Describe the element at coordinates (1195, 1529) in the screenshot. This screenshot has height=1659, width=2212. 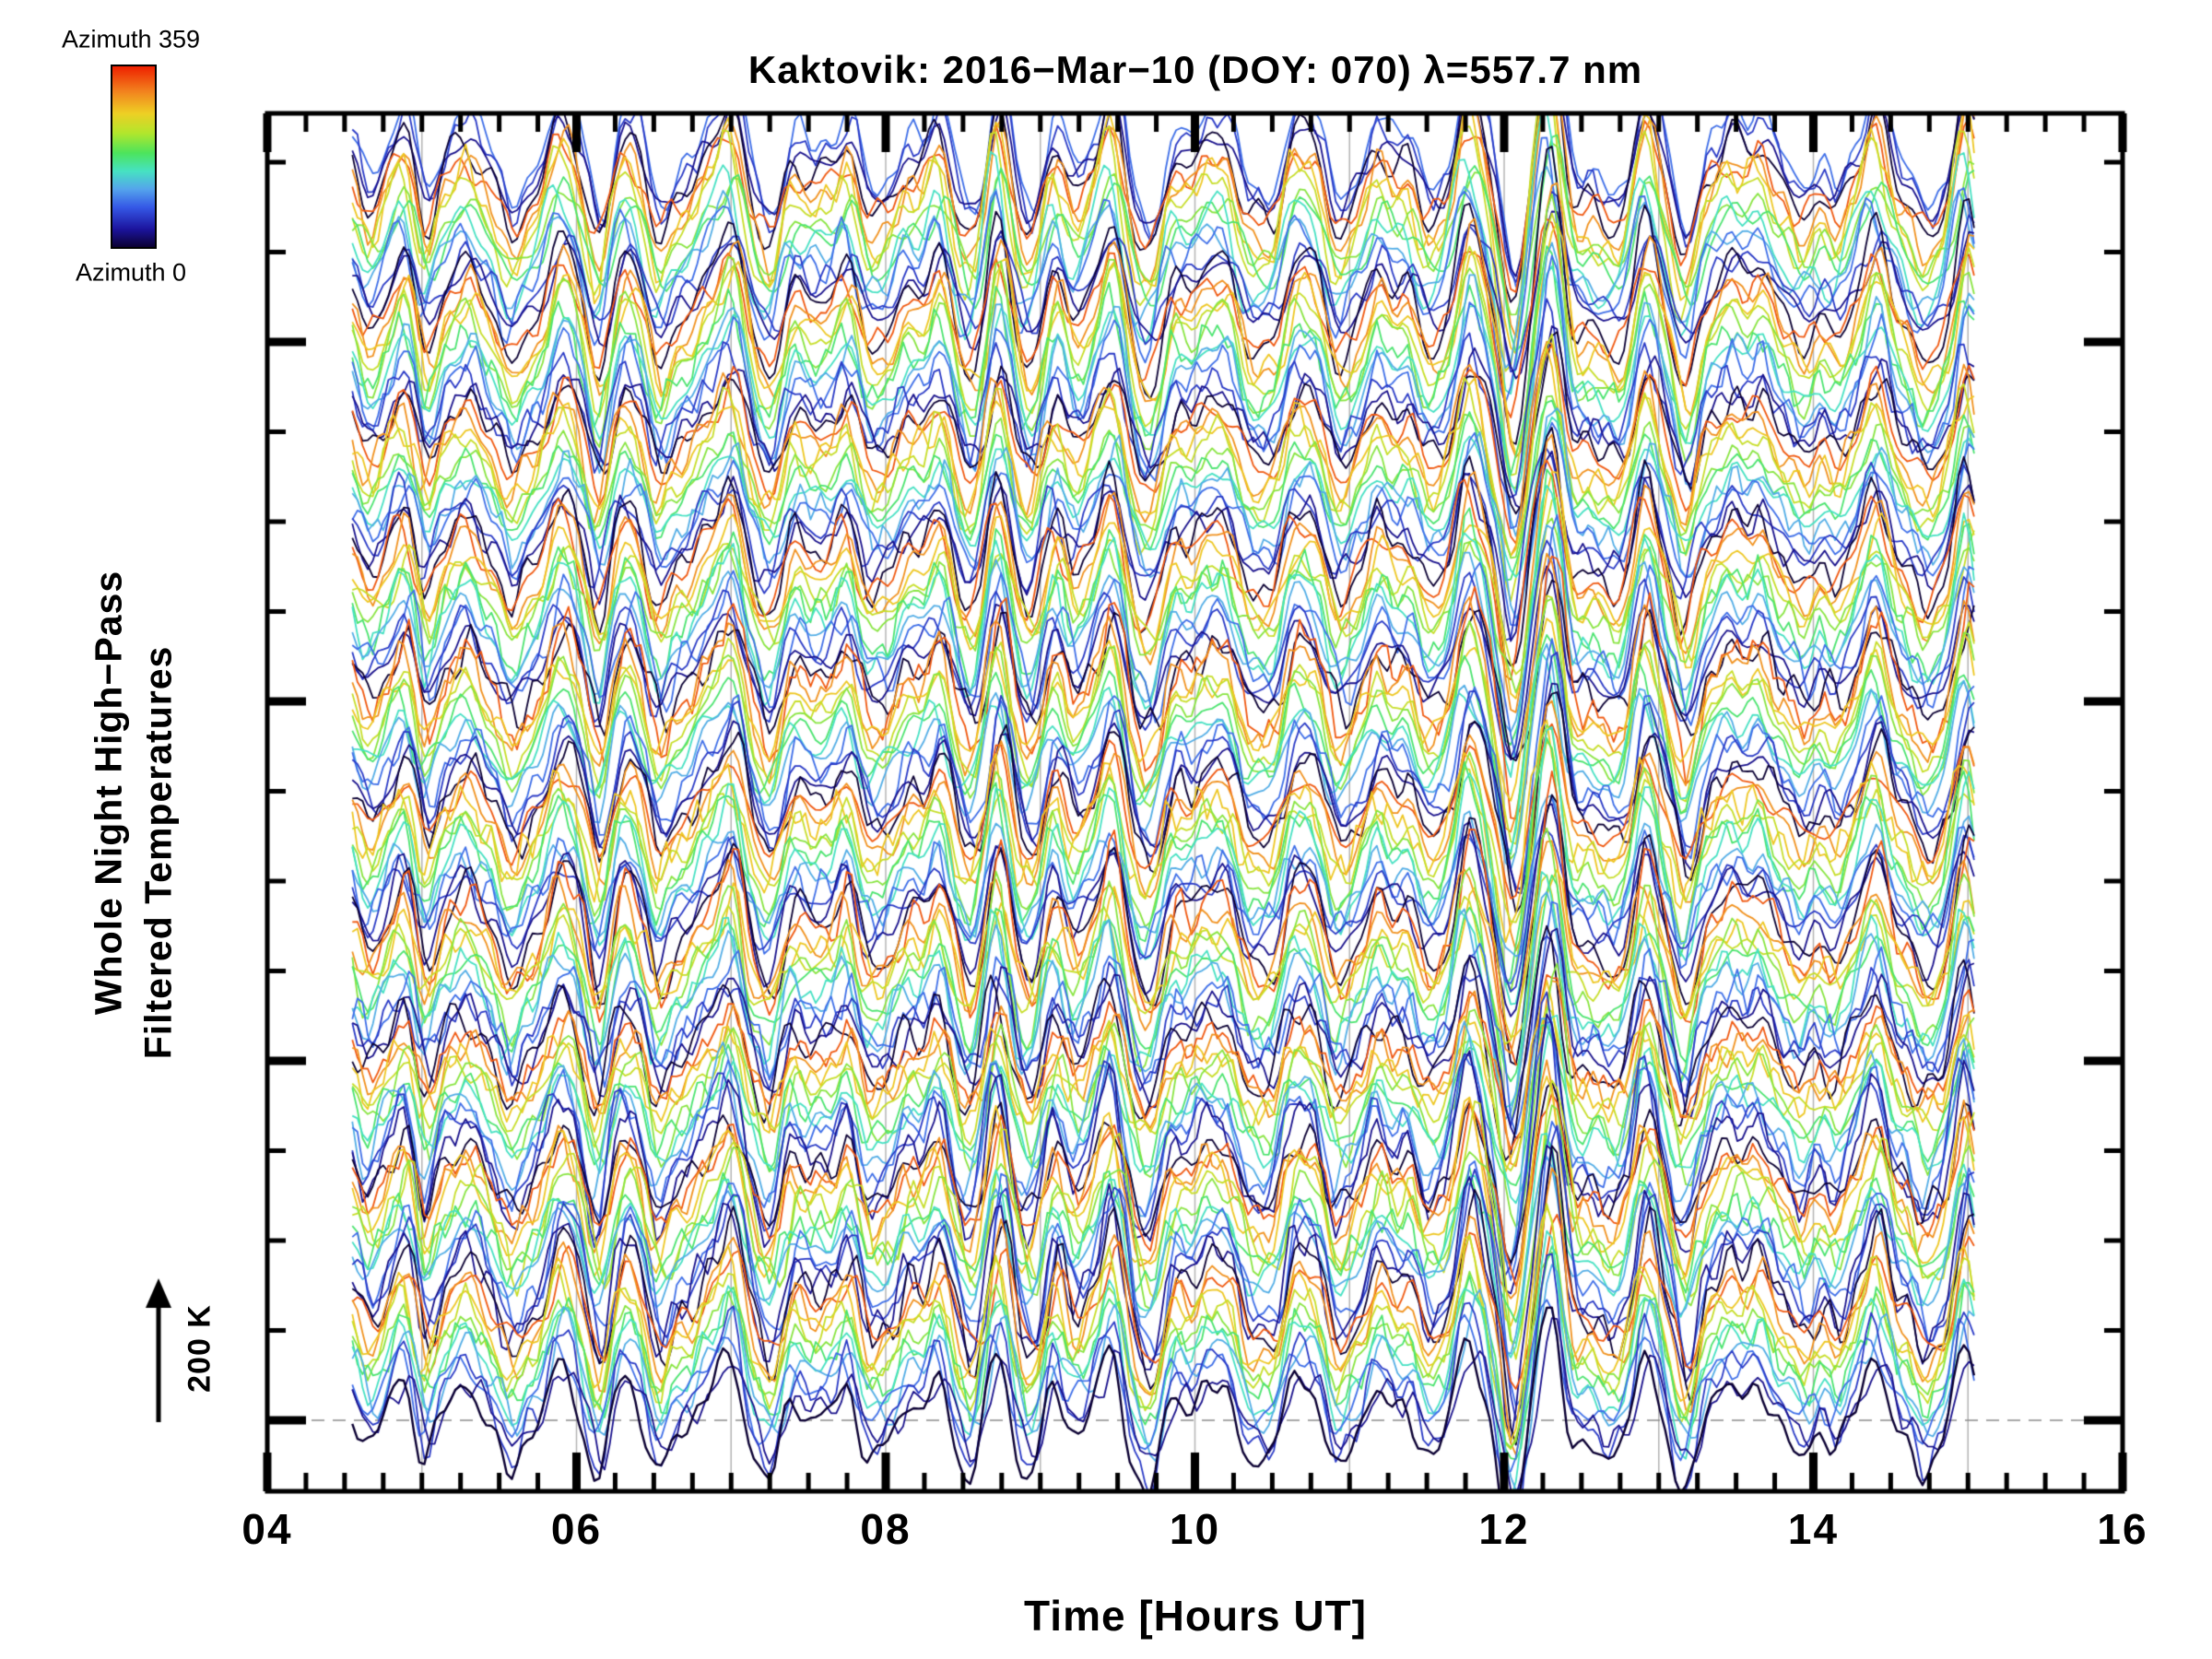
I see `x-tick-label-10: 10` at that location.